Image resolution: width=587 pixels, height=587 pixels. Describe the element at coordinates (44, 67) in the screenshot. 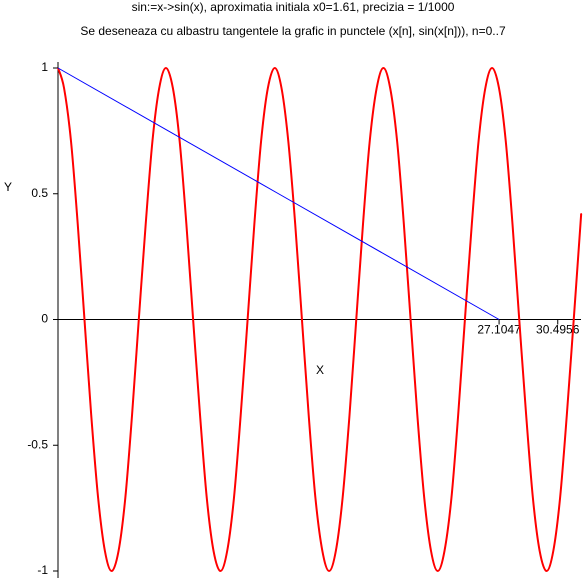

I see `y-tick-label: 1` at that location.